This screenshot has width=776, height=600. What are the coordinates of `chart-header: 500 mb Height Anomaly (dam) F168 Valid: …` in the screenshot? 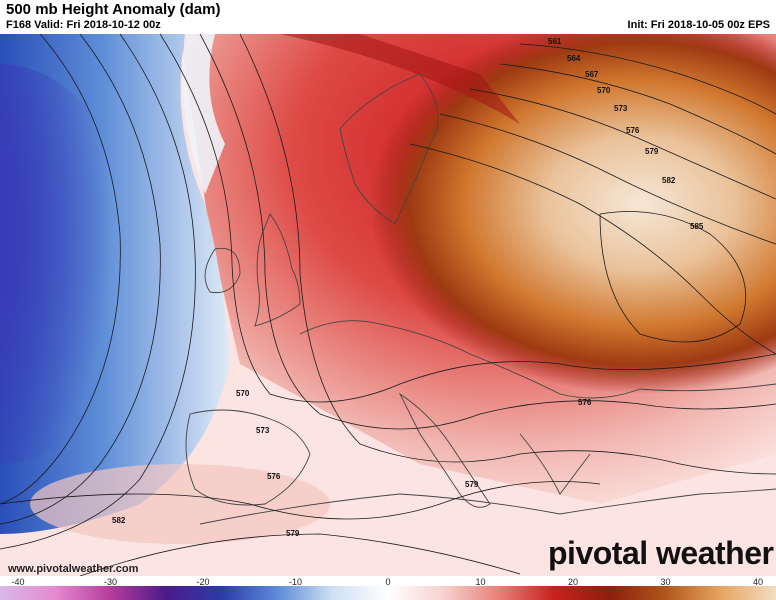 It's located at (388, 17).